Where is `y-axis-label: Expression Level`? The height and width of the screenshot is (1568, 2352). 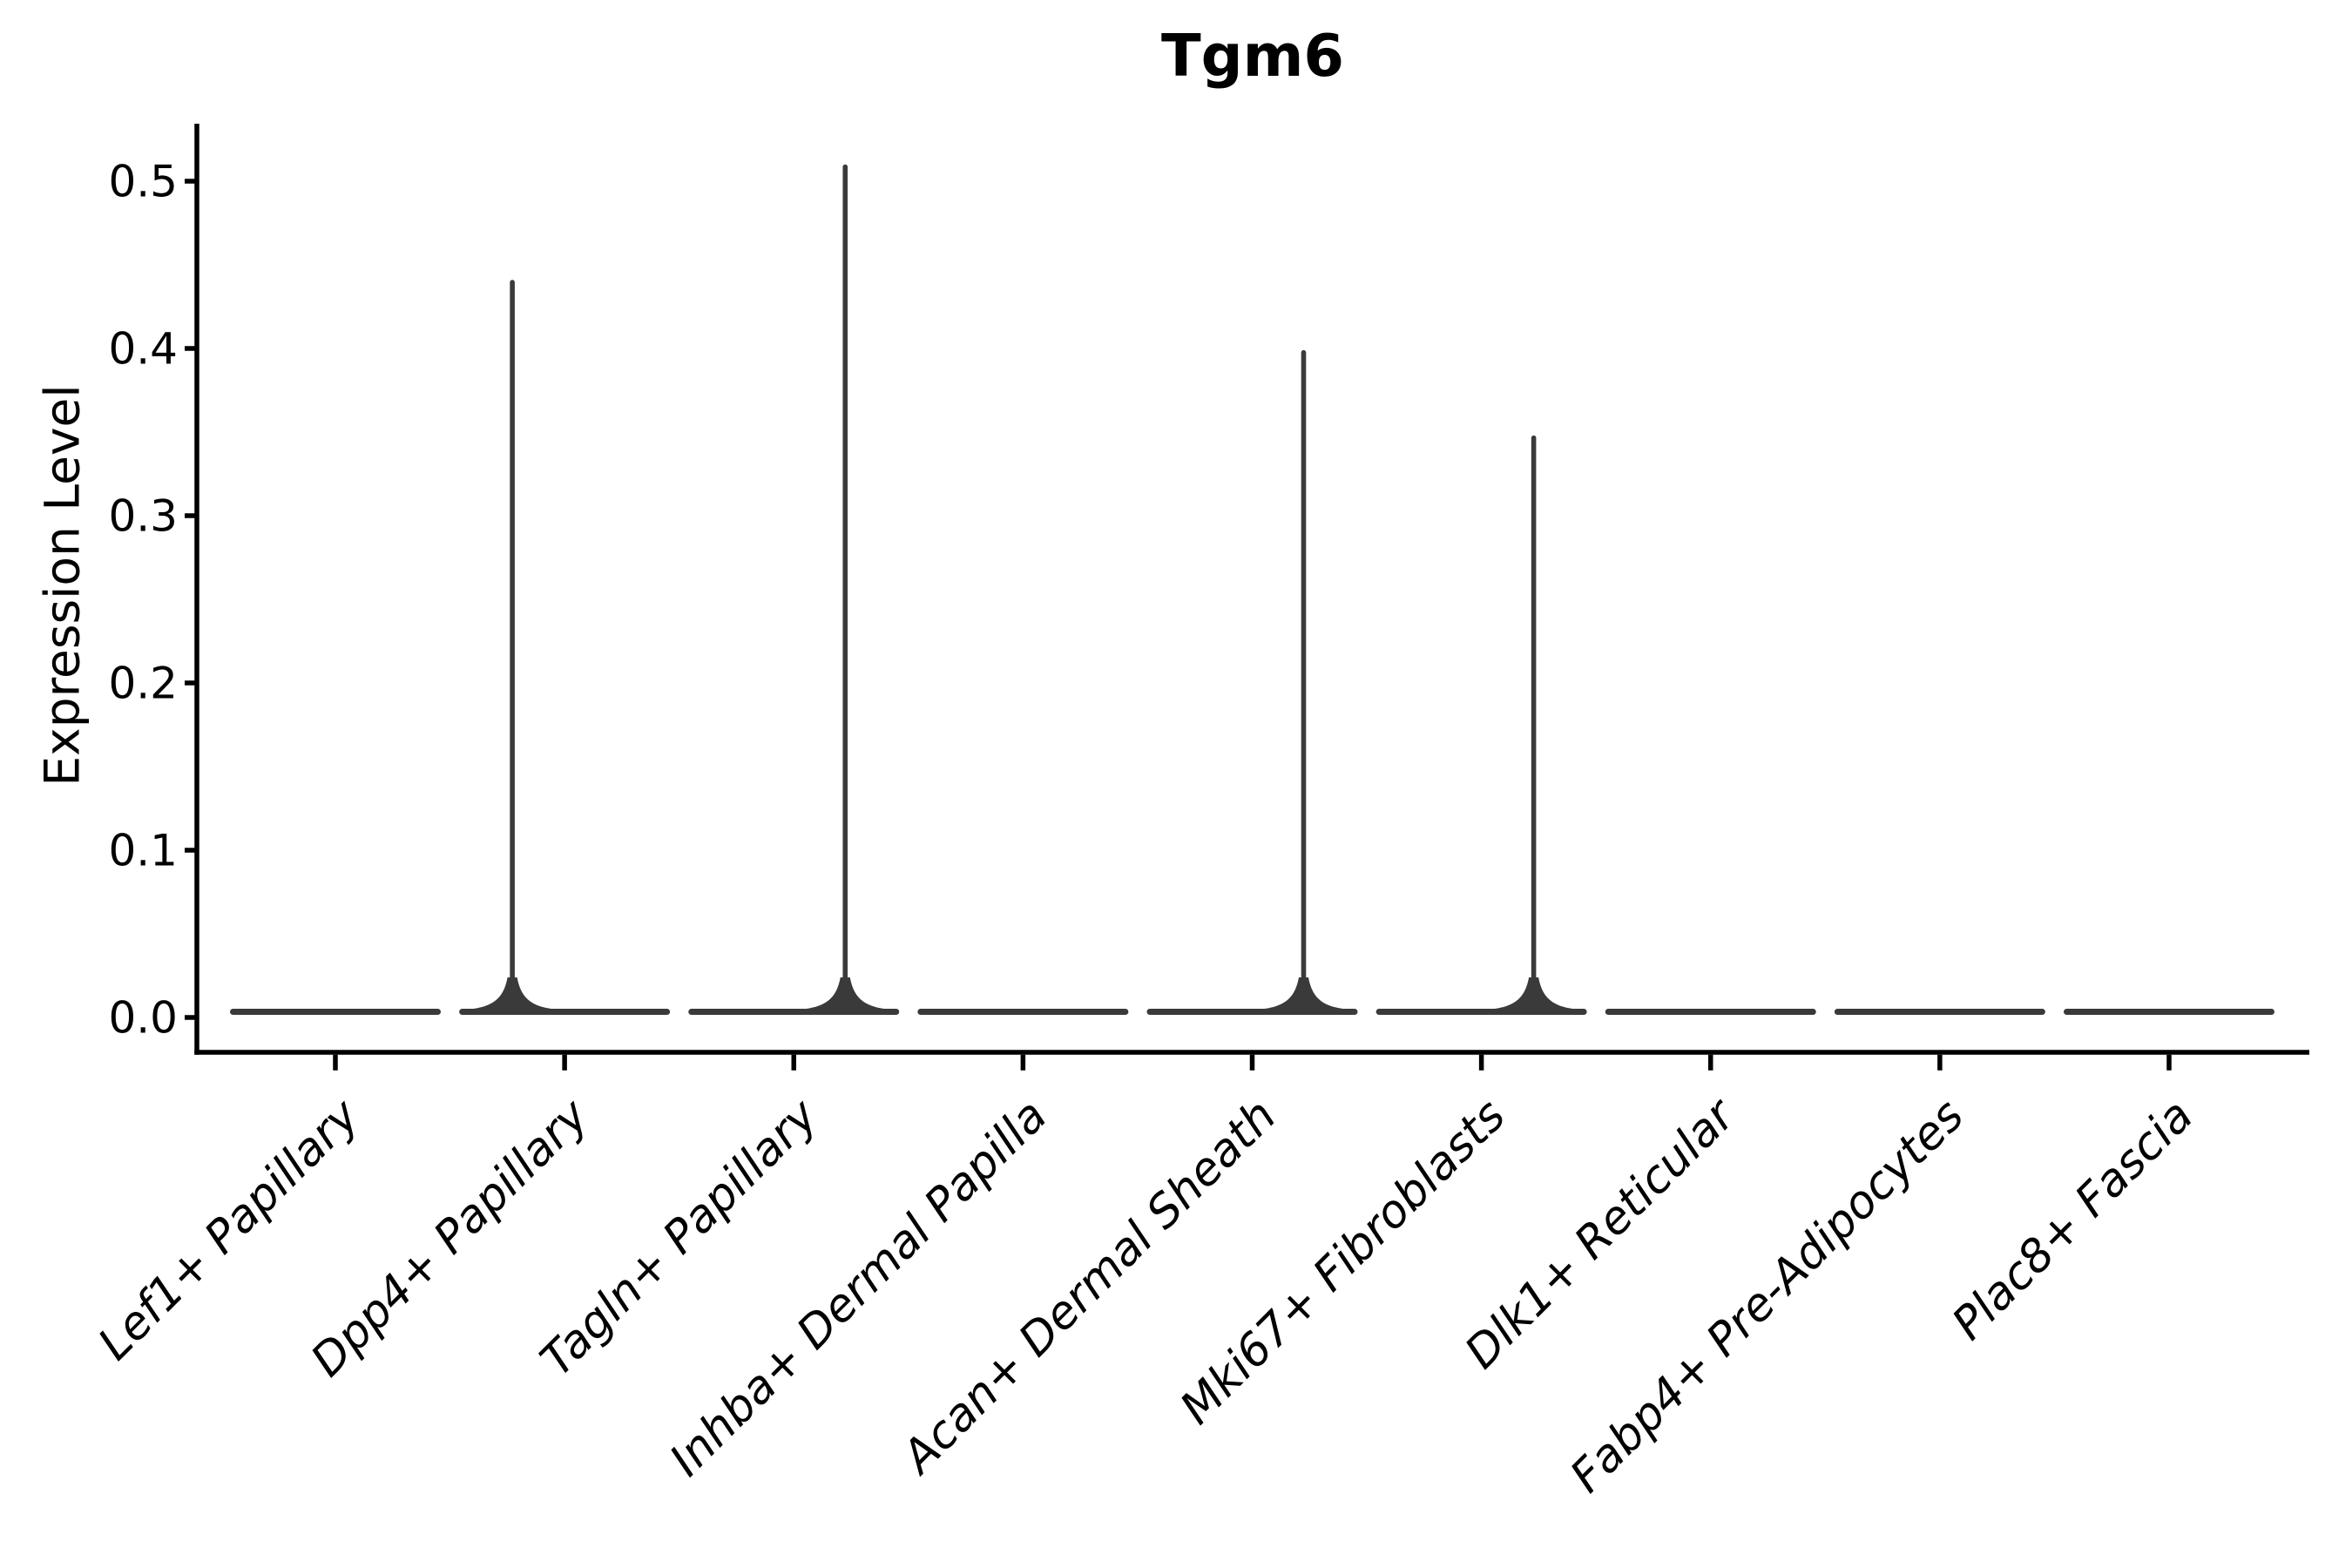
y-axis-label: Expression Level is located at coordinates (62, 585).